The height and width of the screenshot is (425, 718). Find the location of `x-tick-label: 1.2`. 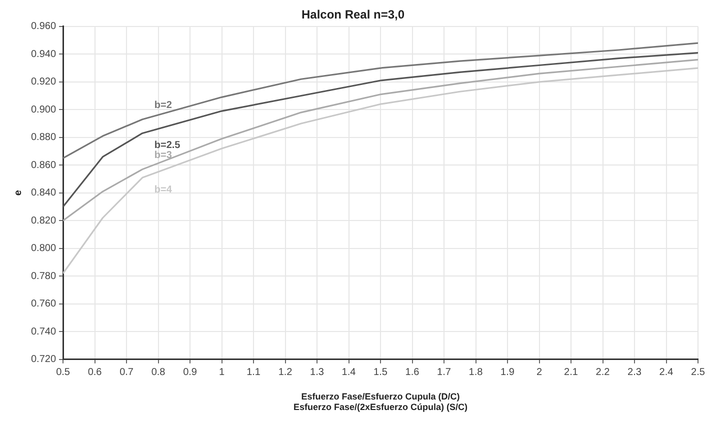

x-tick-label: 1.2 is located at coordinates (285, 372).